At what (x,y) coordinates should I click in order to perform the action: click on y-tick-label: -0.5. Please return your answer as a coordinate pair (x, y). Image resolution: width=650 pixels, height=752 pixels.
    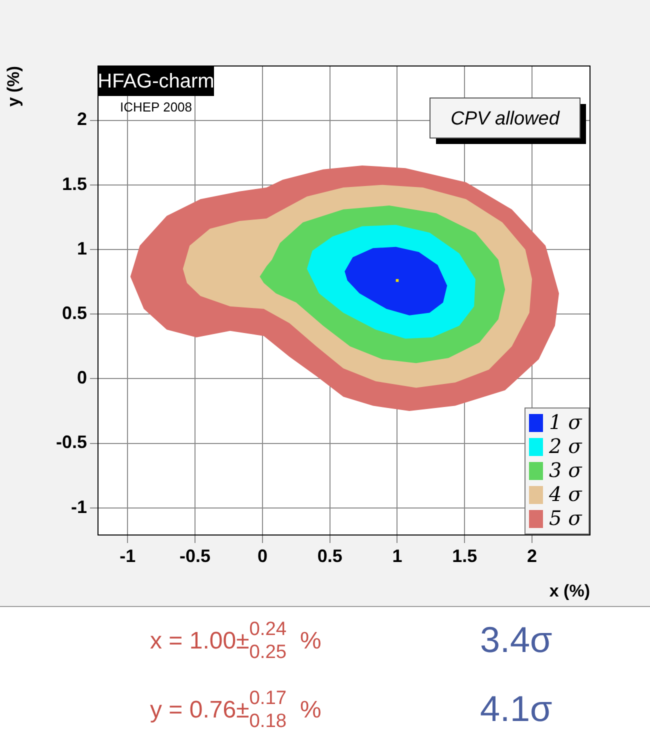
    Looking at the image, I should click on (71, 442).